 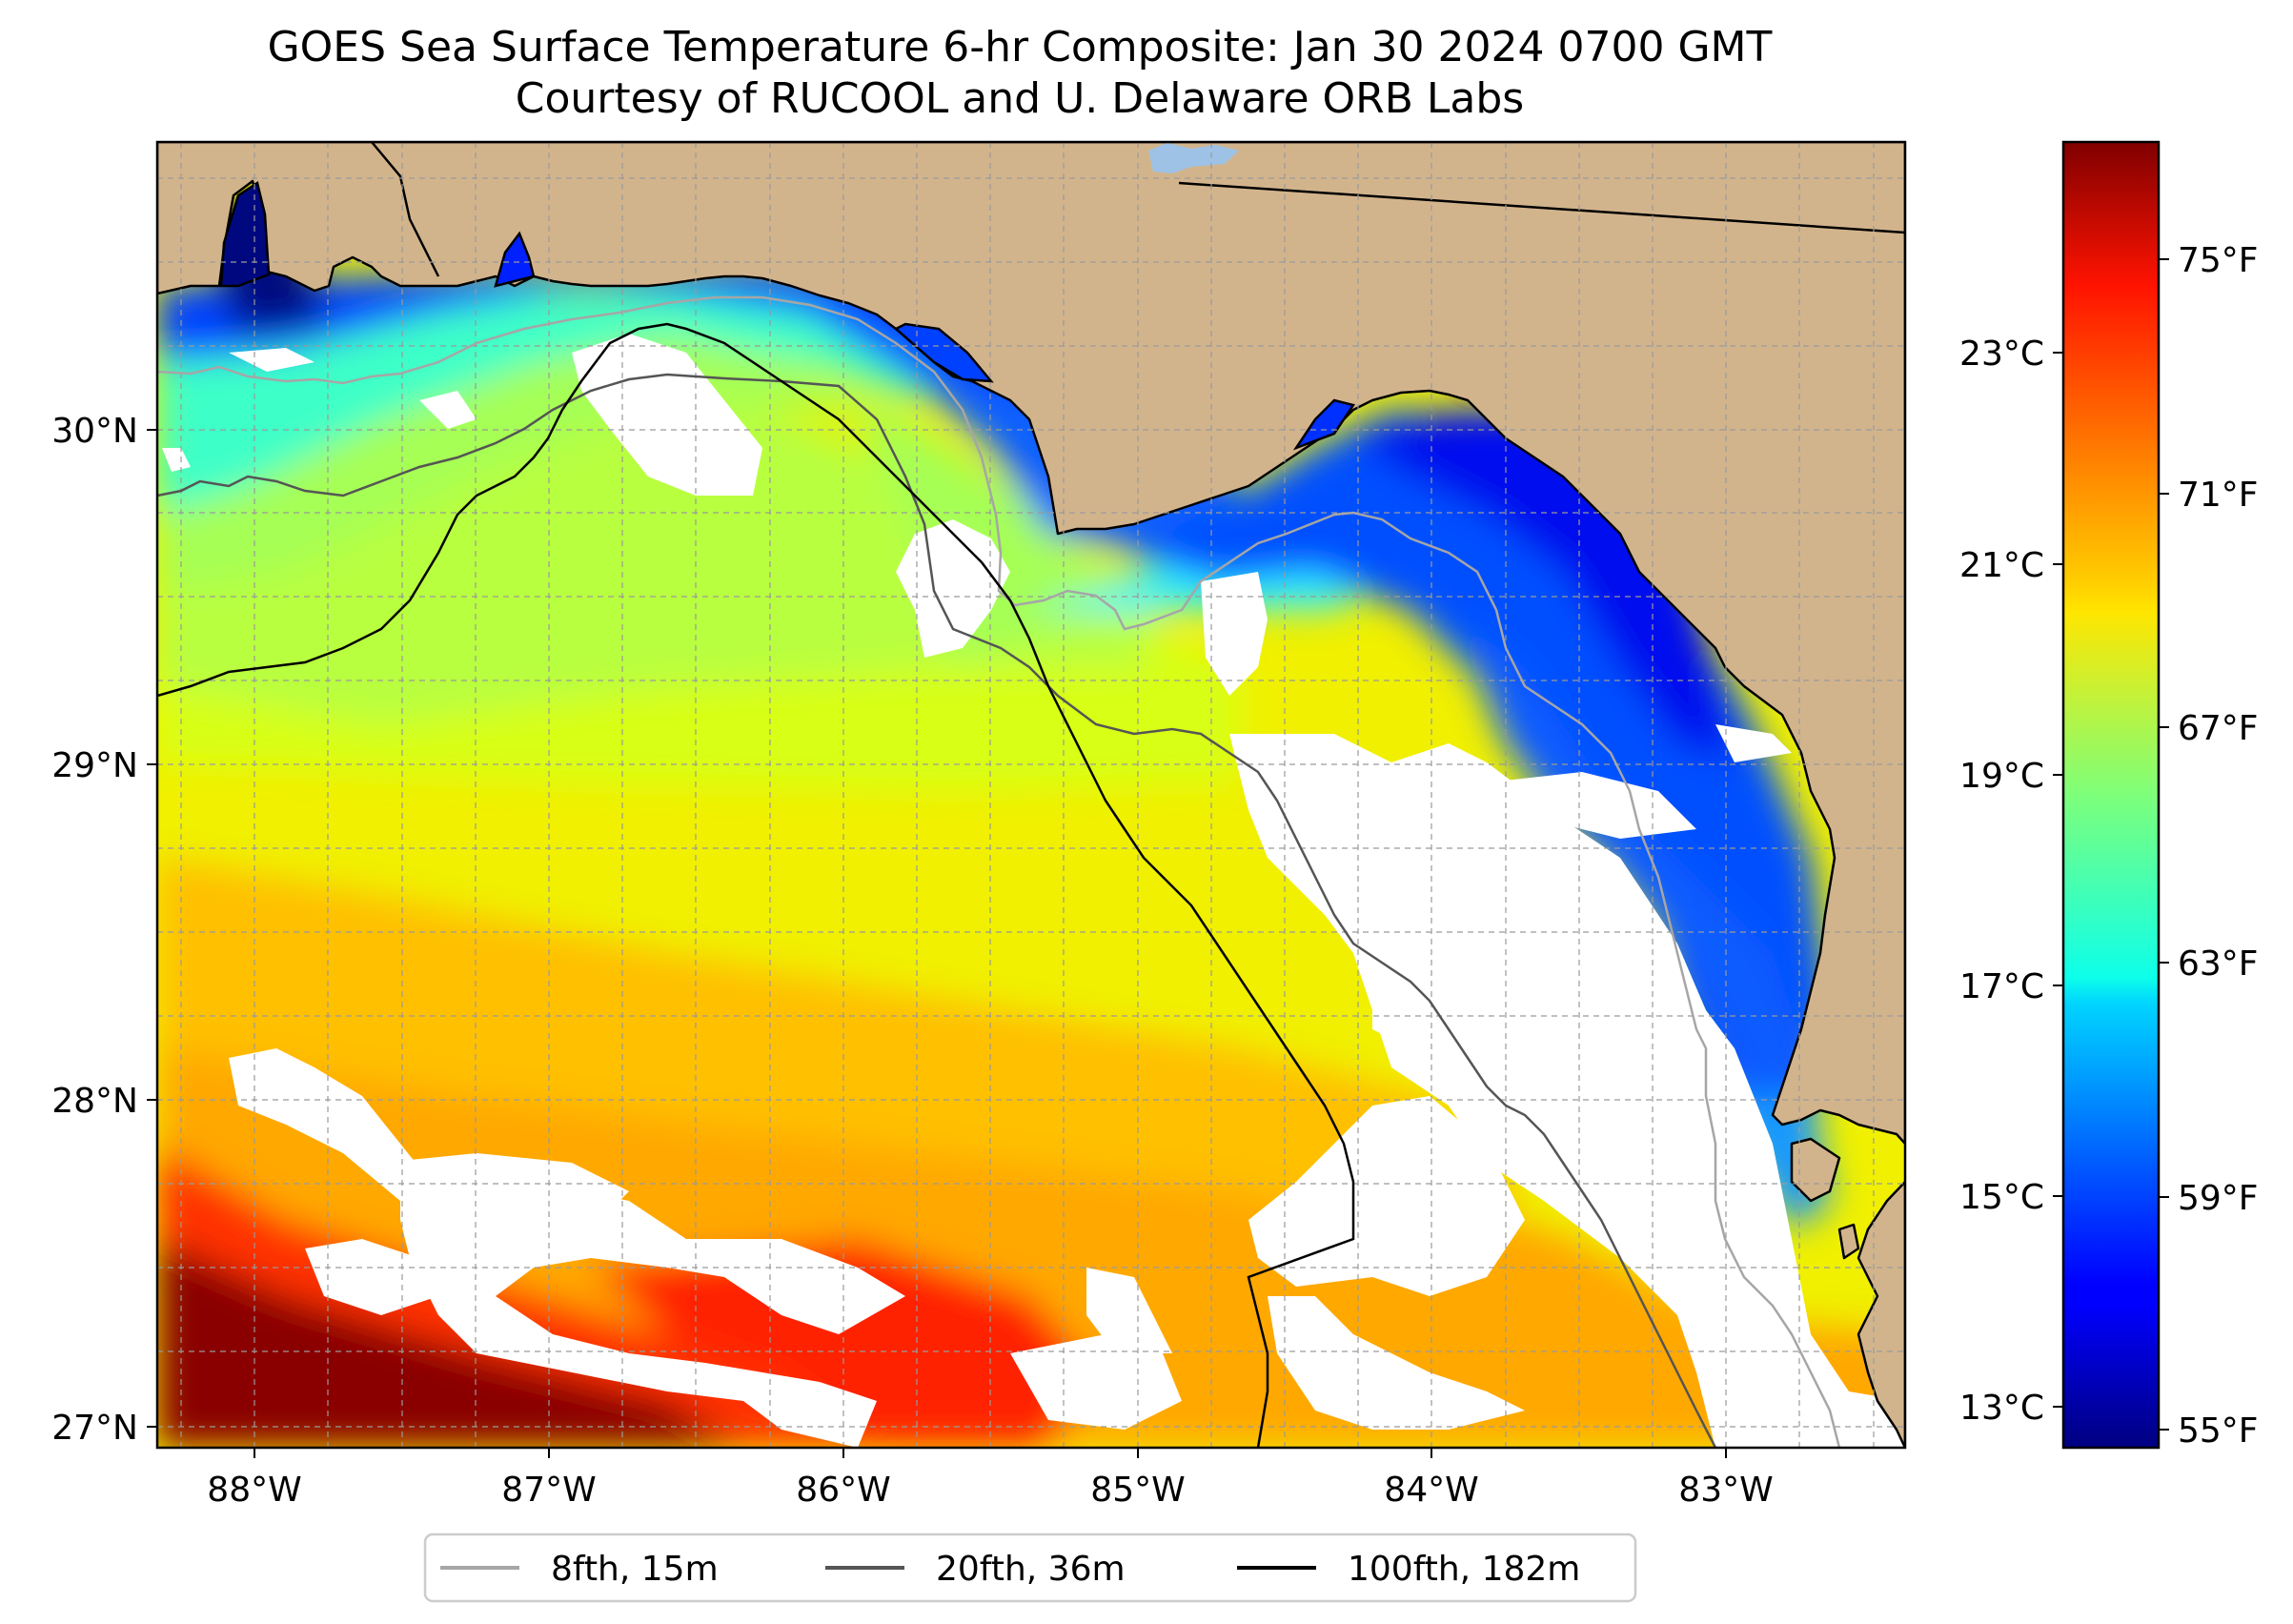 I want to click on lat-label-28: 28°N, so click(x=95, y=1101).